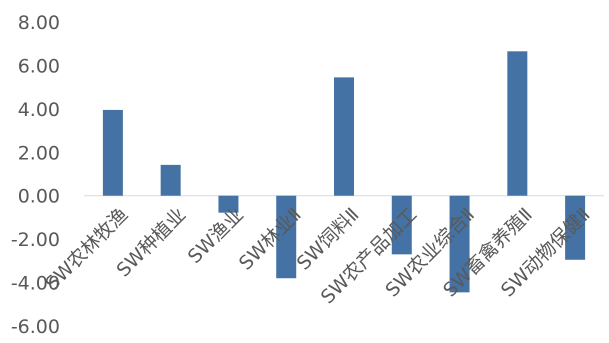 This screenshot has height=343, width=609. What do you see at coordinates (35, 175) in the screenshot?
I see `y-axis: 8.00 6.00 4.00 2.00 0.00 -2.00 -4.00 -6.00` at bounding box center [35, 175].